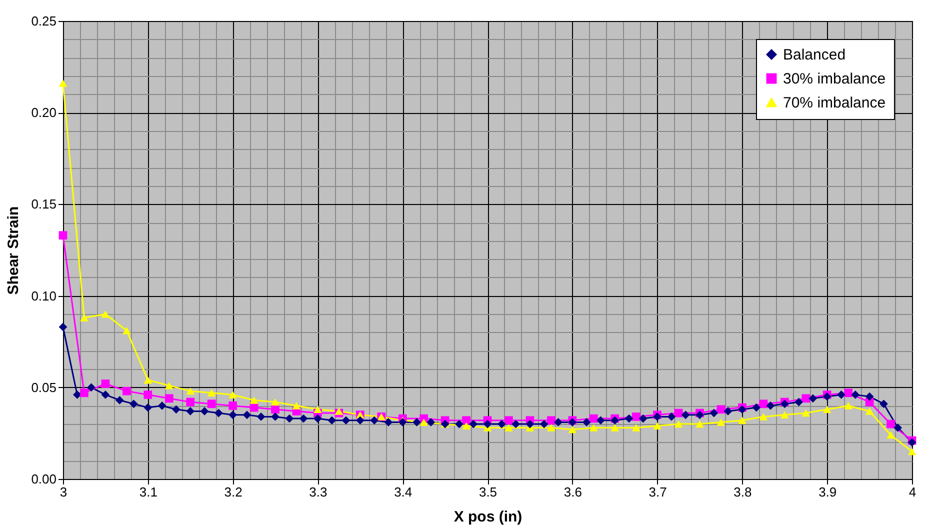 The image size is (929, 529). I want to click on legend-label: 70% imbalance, so click(834, 103).